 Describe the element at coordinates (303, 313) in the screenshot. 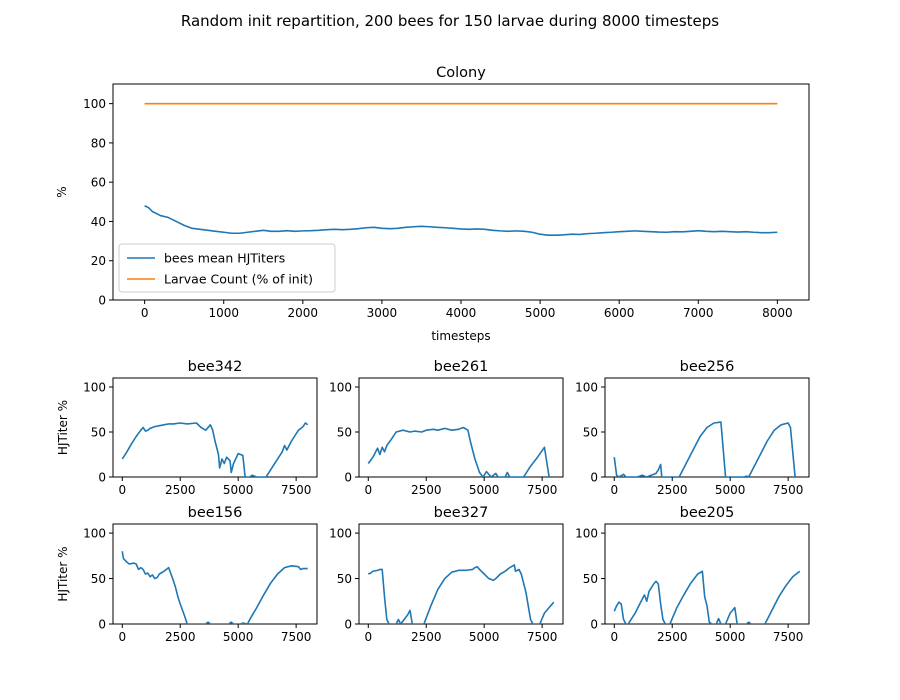

I see `x-tick-label: 2000` at that location.